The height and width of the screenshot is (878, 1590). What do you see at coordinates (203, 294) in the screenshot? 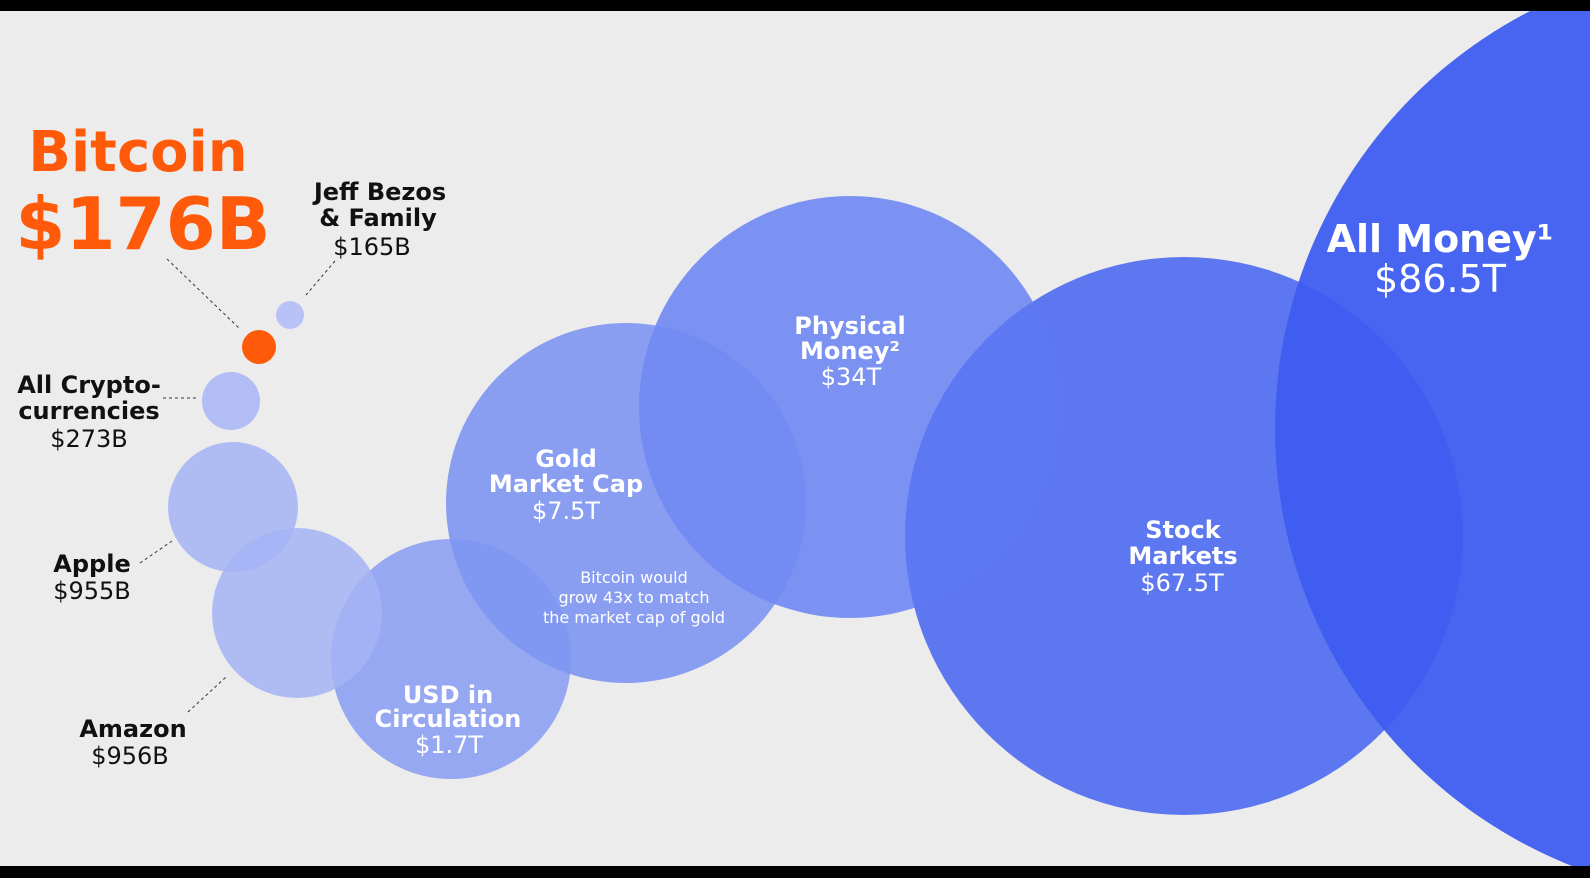
I see `leader-line-bitcoin` at bounding box center [203, 294].